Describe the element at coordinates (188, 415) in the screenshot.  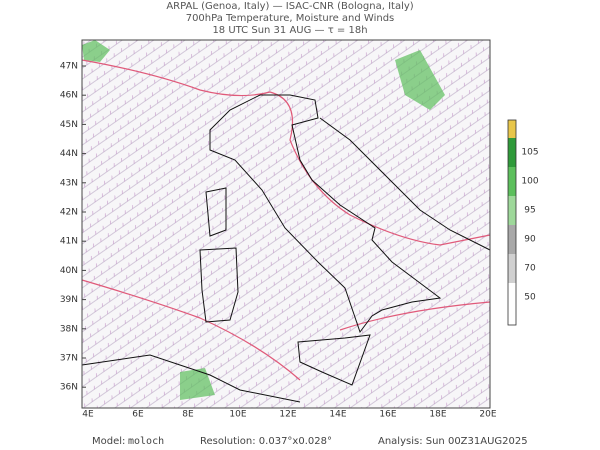
I see `lon-label: 8E` at that location.